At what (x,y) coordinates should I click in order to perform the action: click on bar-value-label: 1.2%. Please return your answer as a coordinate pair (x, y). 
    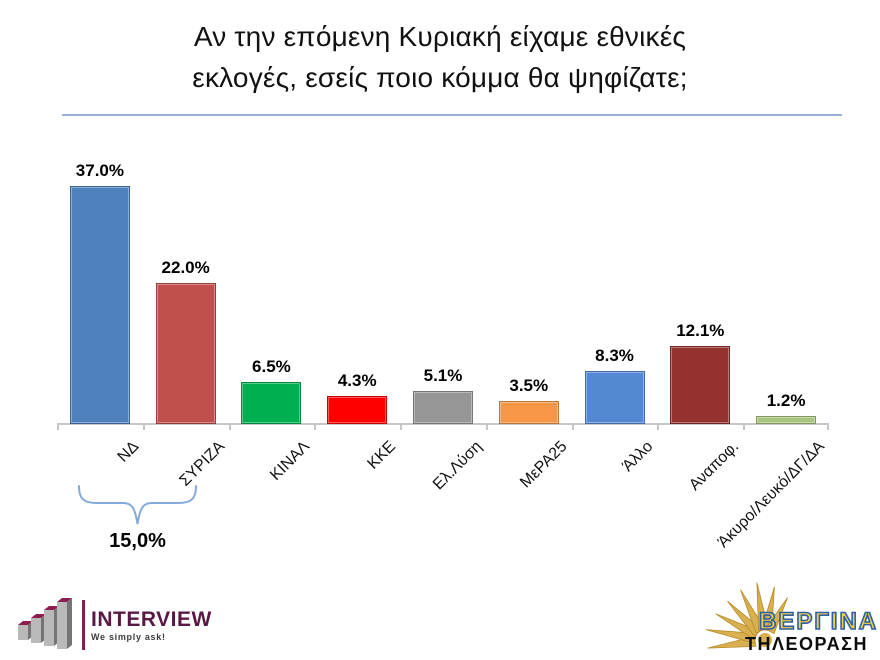
    Looking at the image, I should click on (786, 400).